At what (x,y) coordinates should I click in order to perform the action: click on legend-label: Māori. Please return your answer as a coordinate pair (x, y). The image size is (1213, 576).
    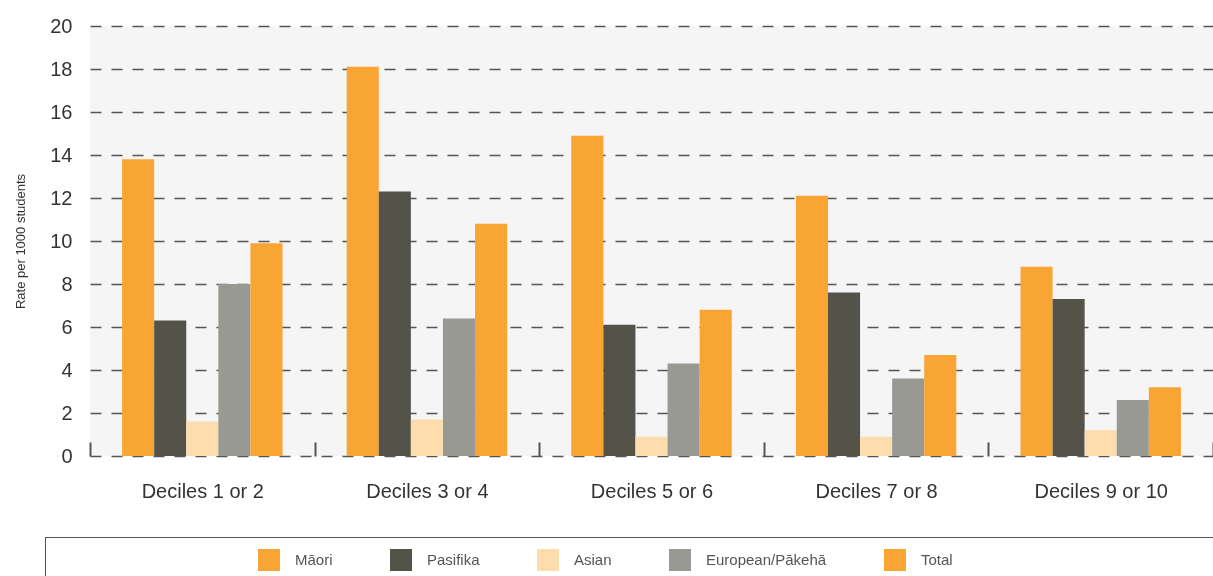
    Looking at the image, I should click on (314, 559).